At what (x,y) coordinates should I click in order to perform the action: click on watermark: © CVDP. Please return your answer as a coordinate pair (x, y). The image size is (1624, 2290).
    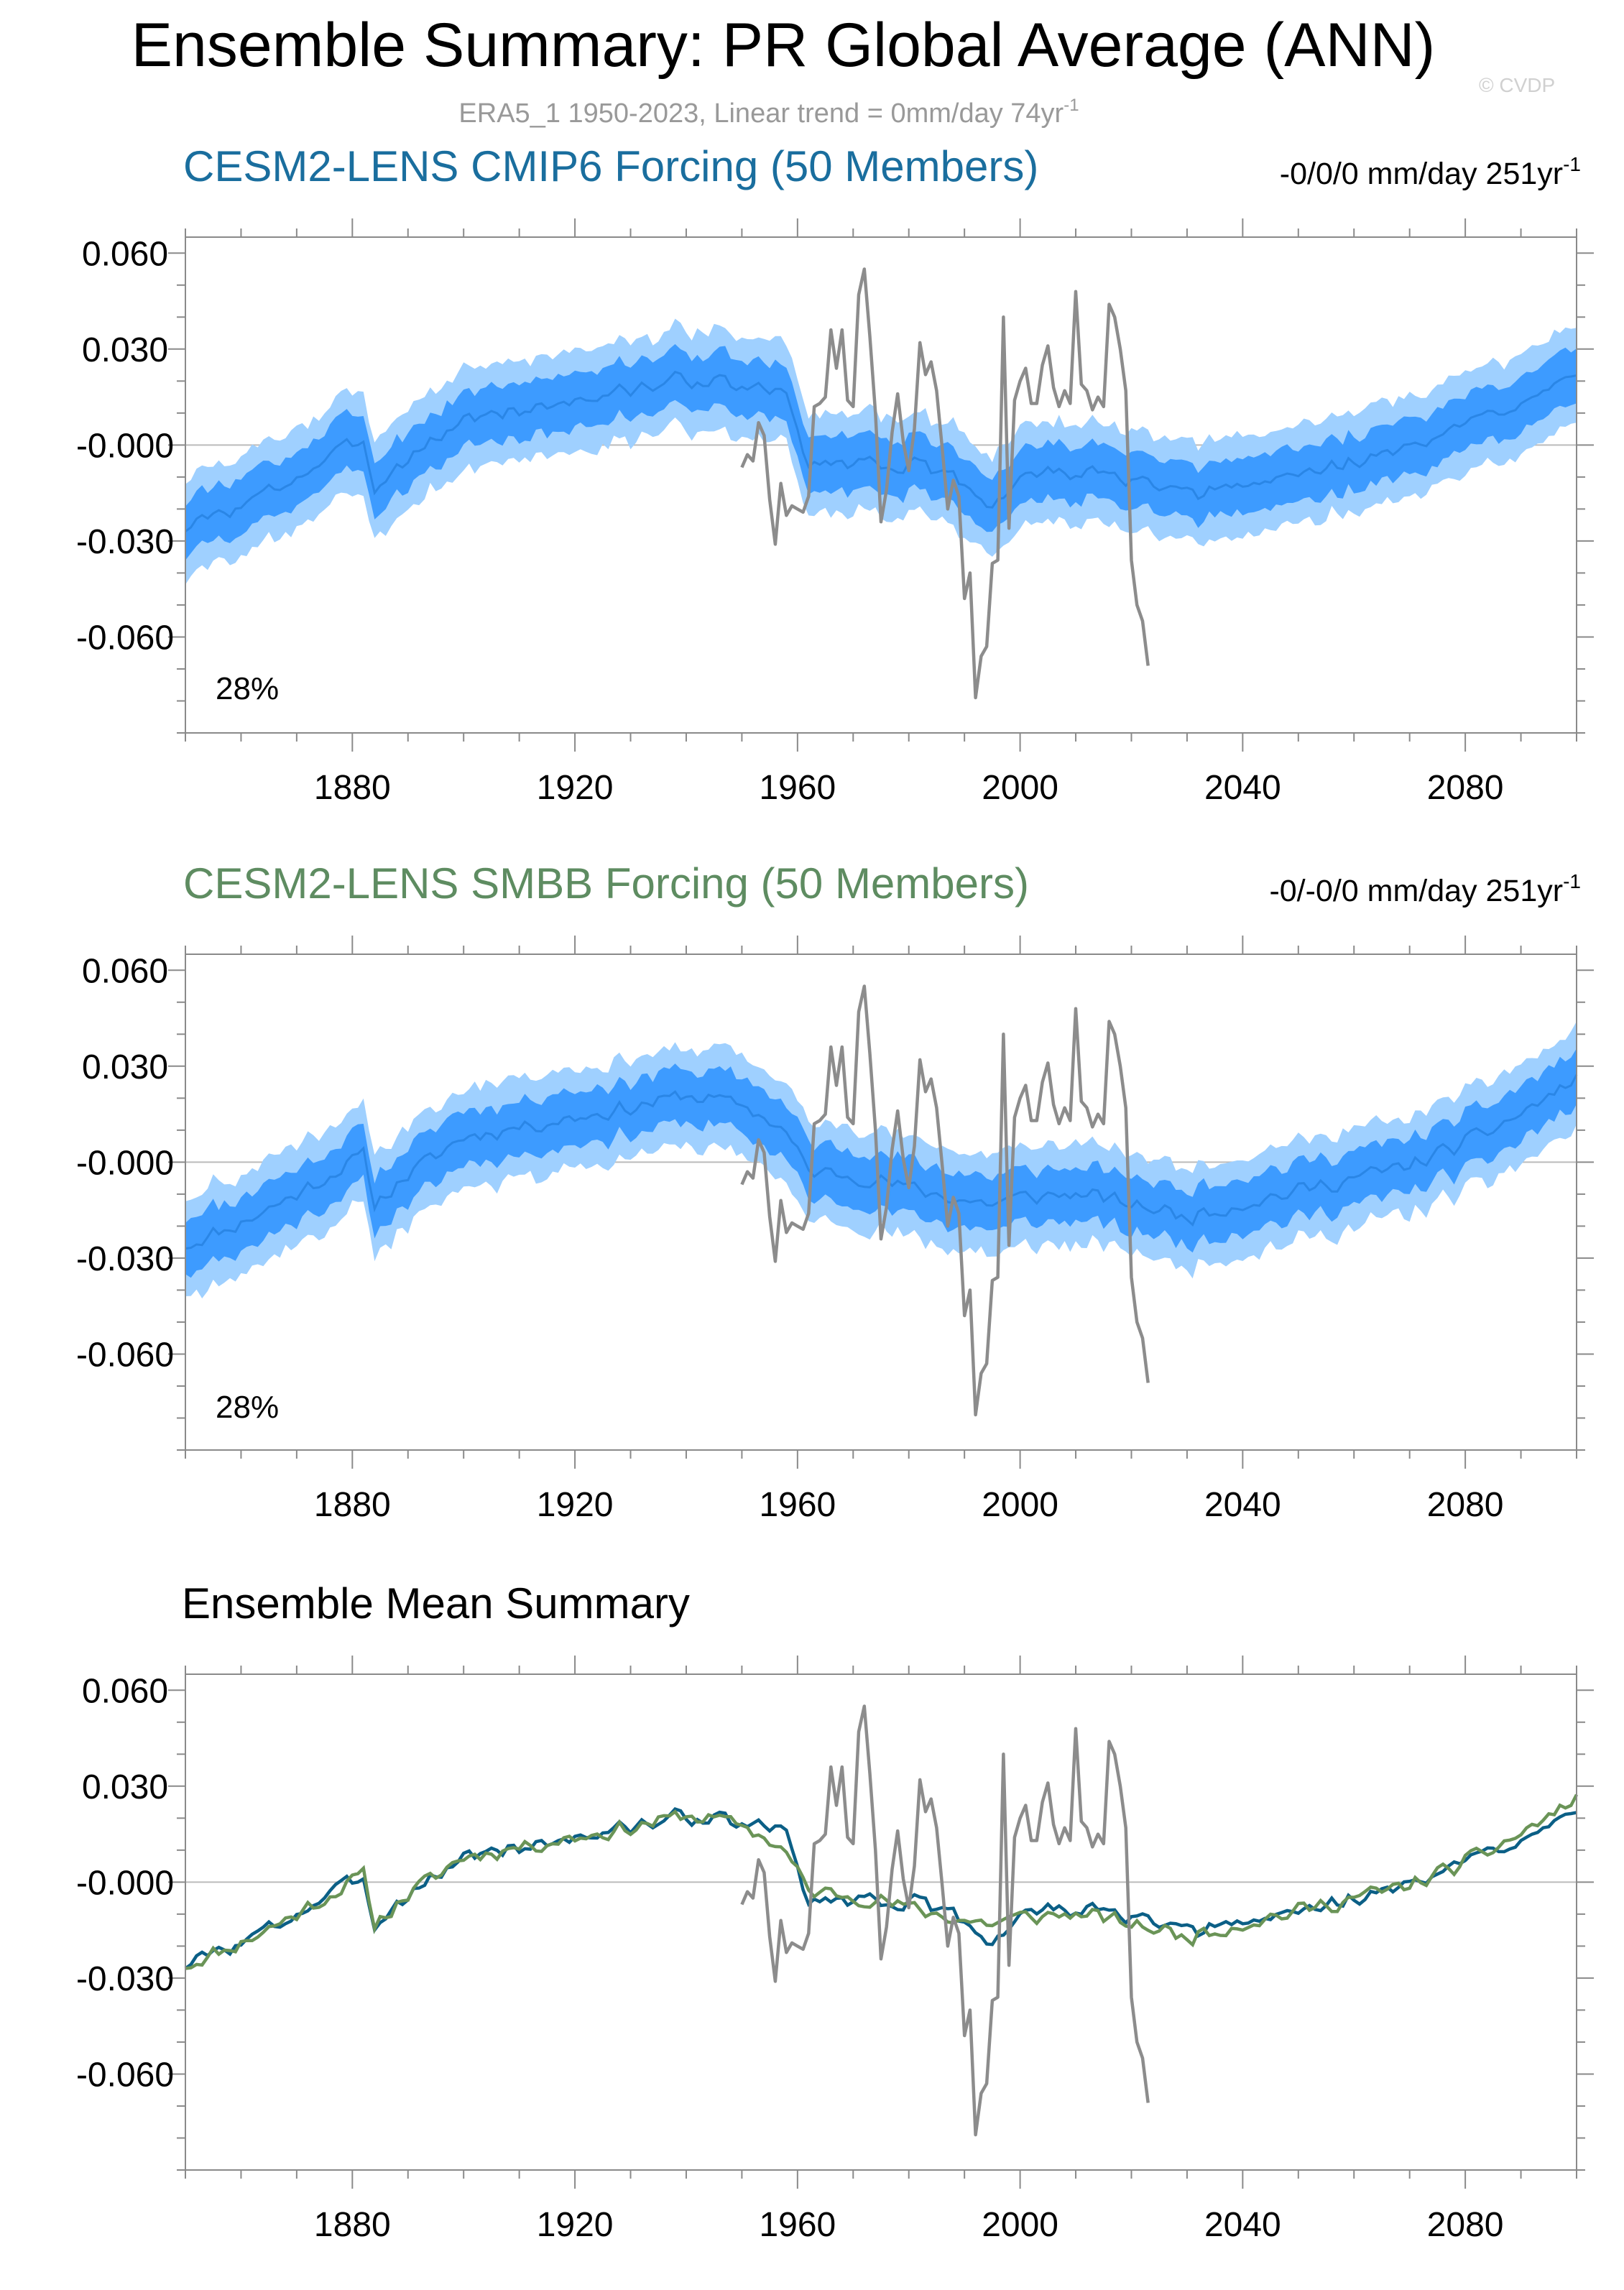
    Looking at the image, I should click on (1517, 85).